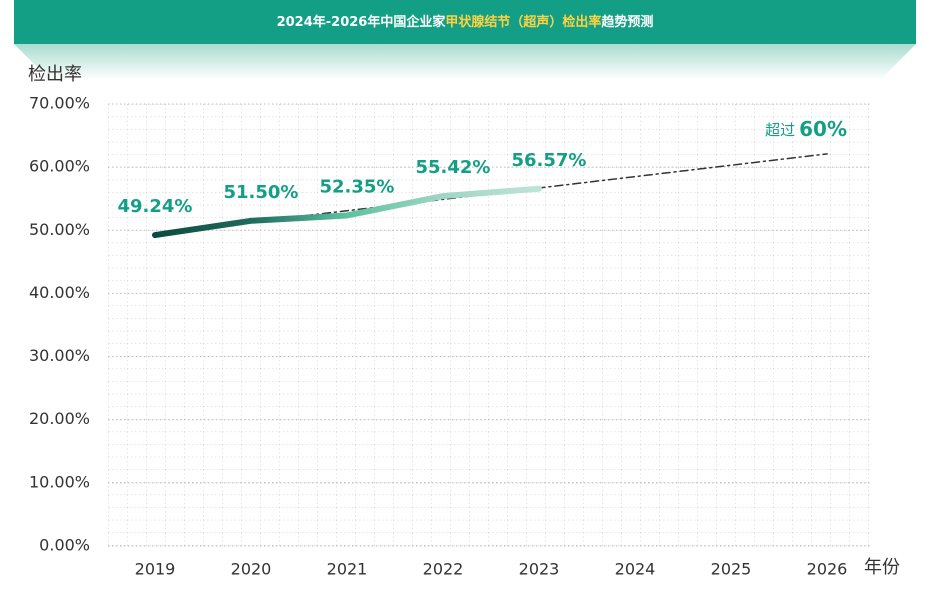  What do you see at coordinates (59, 355) in the screenshot?
I see `y-tick-label: 30.00%` at bounding box center [59, 355].